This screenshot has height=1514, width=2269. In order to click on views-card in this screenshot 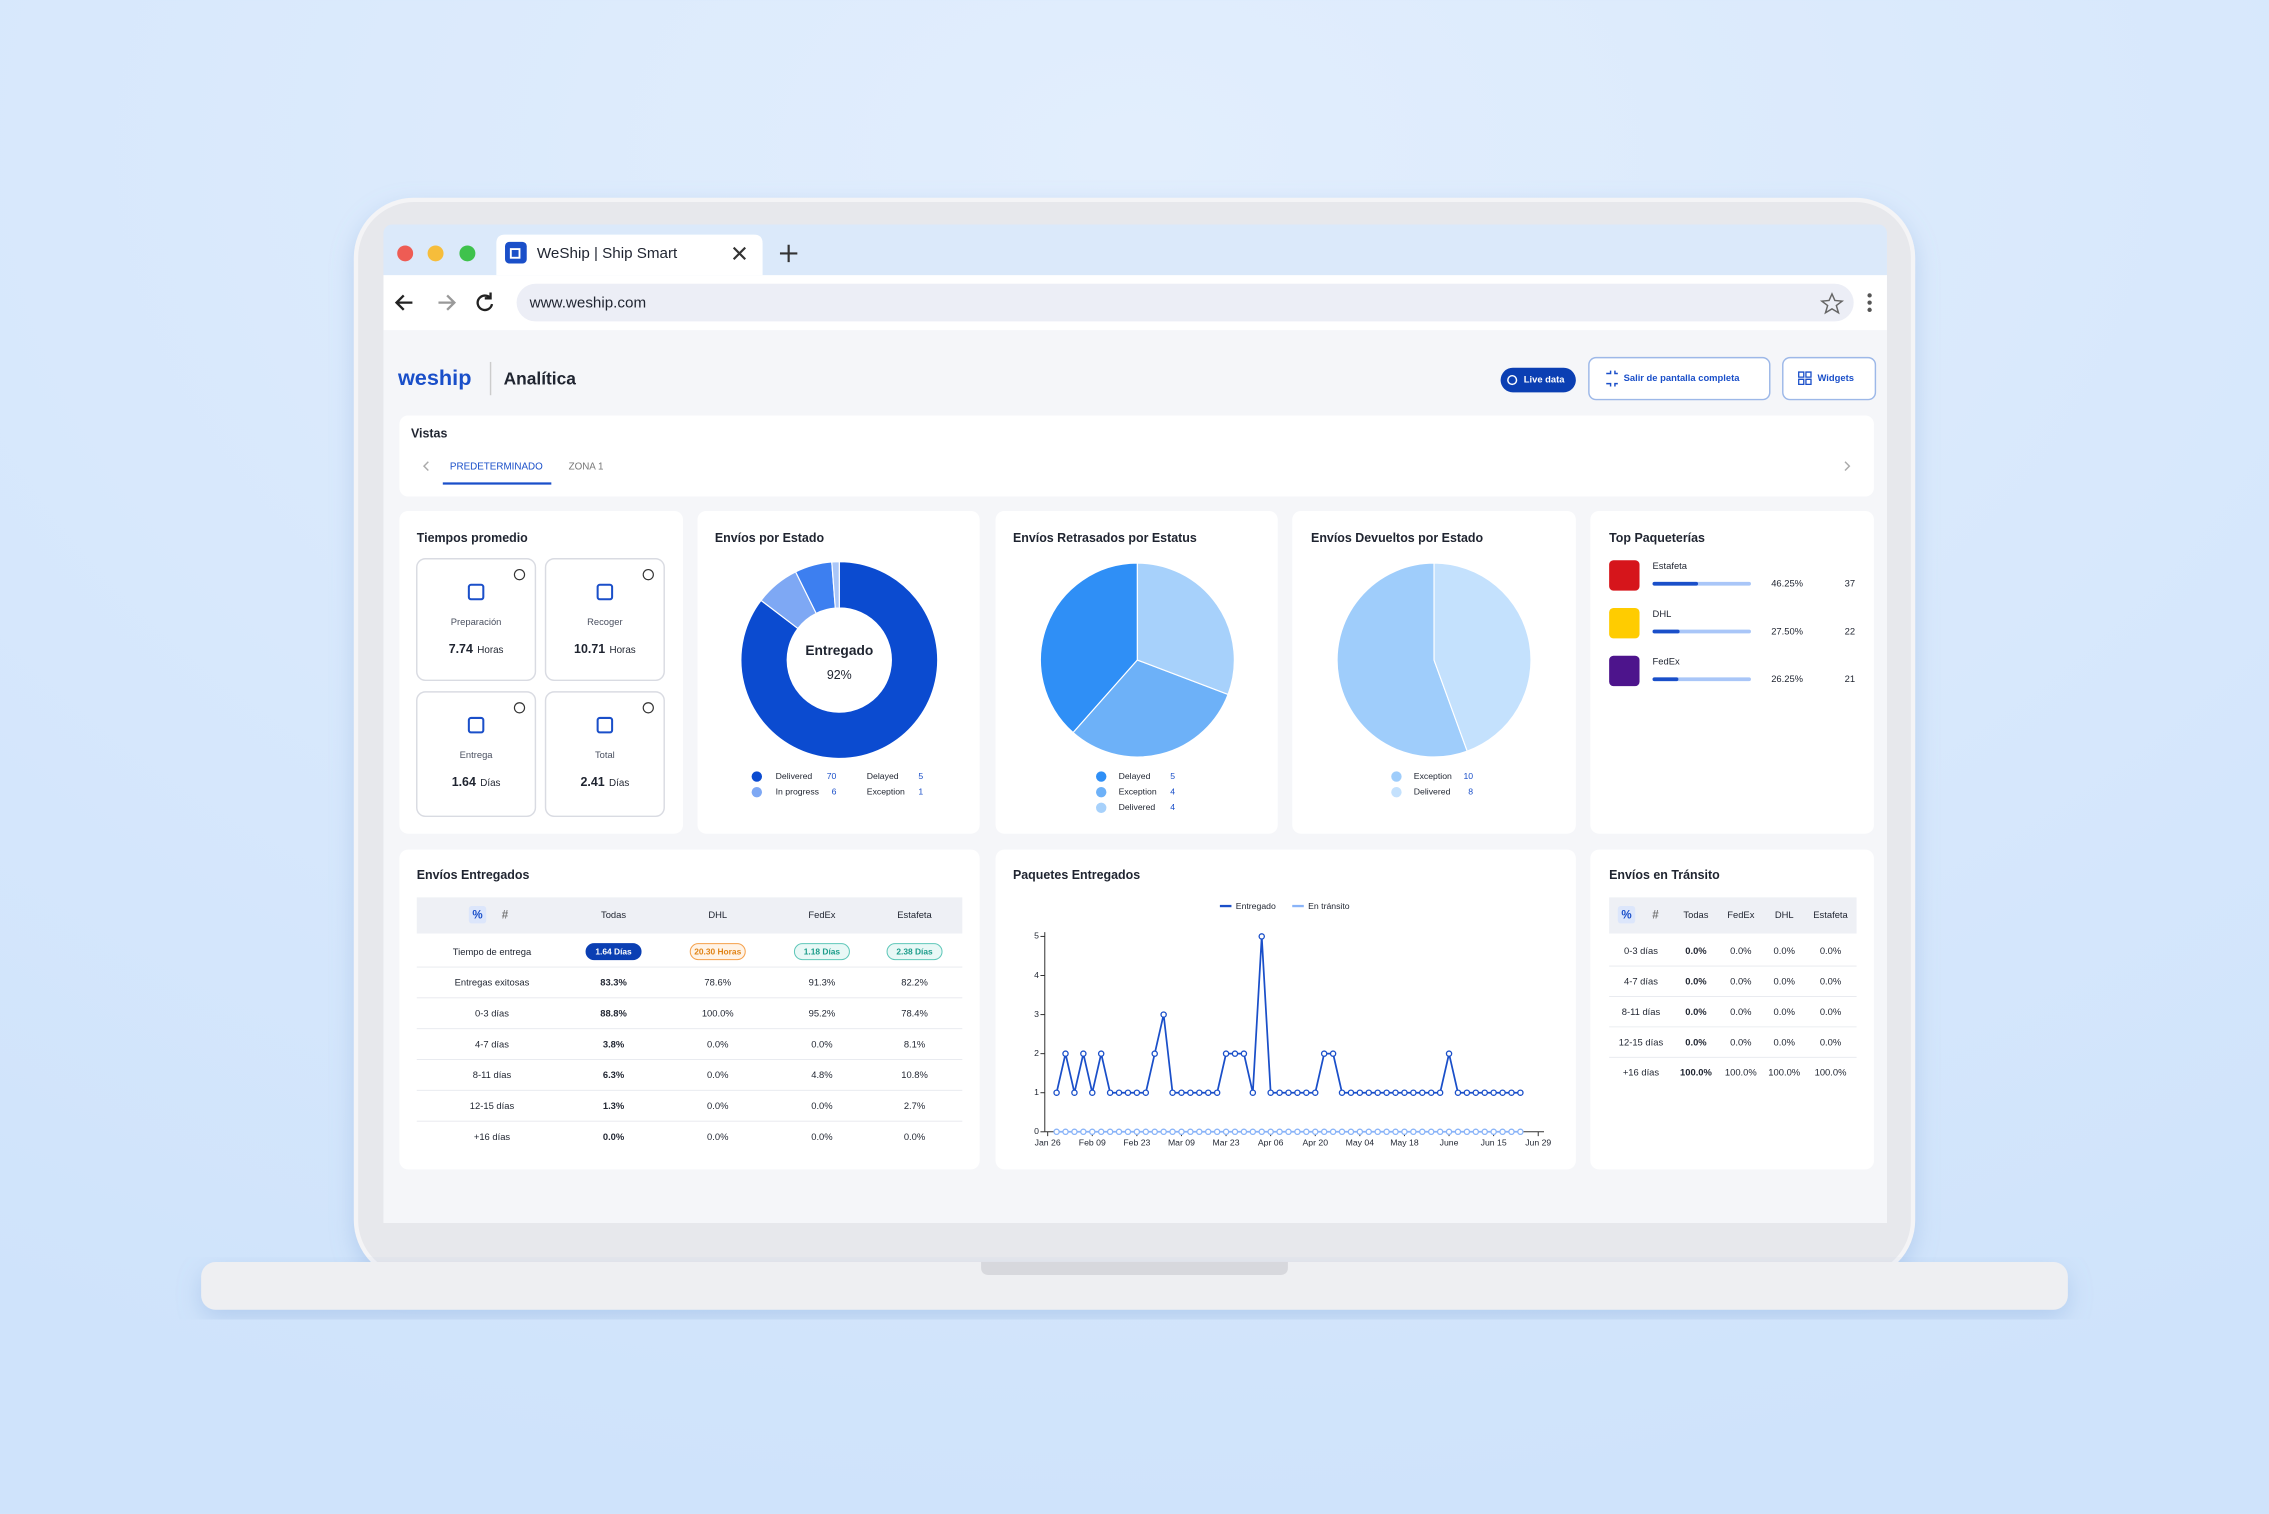, I will do `click(1136, 456)`.